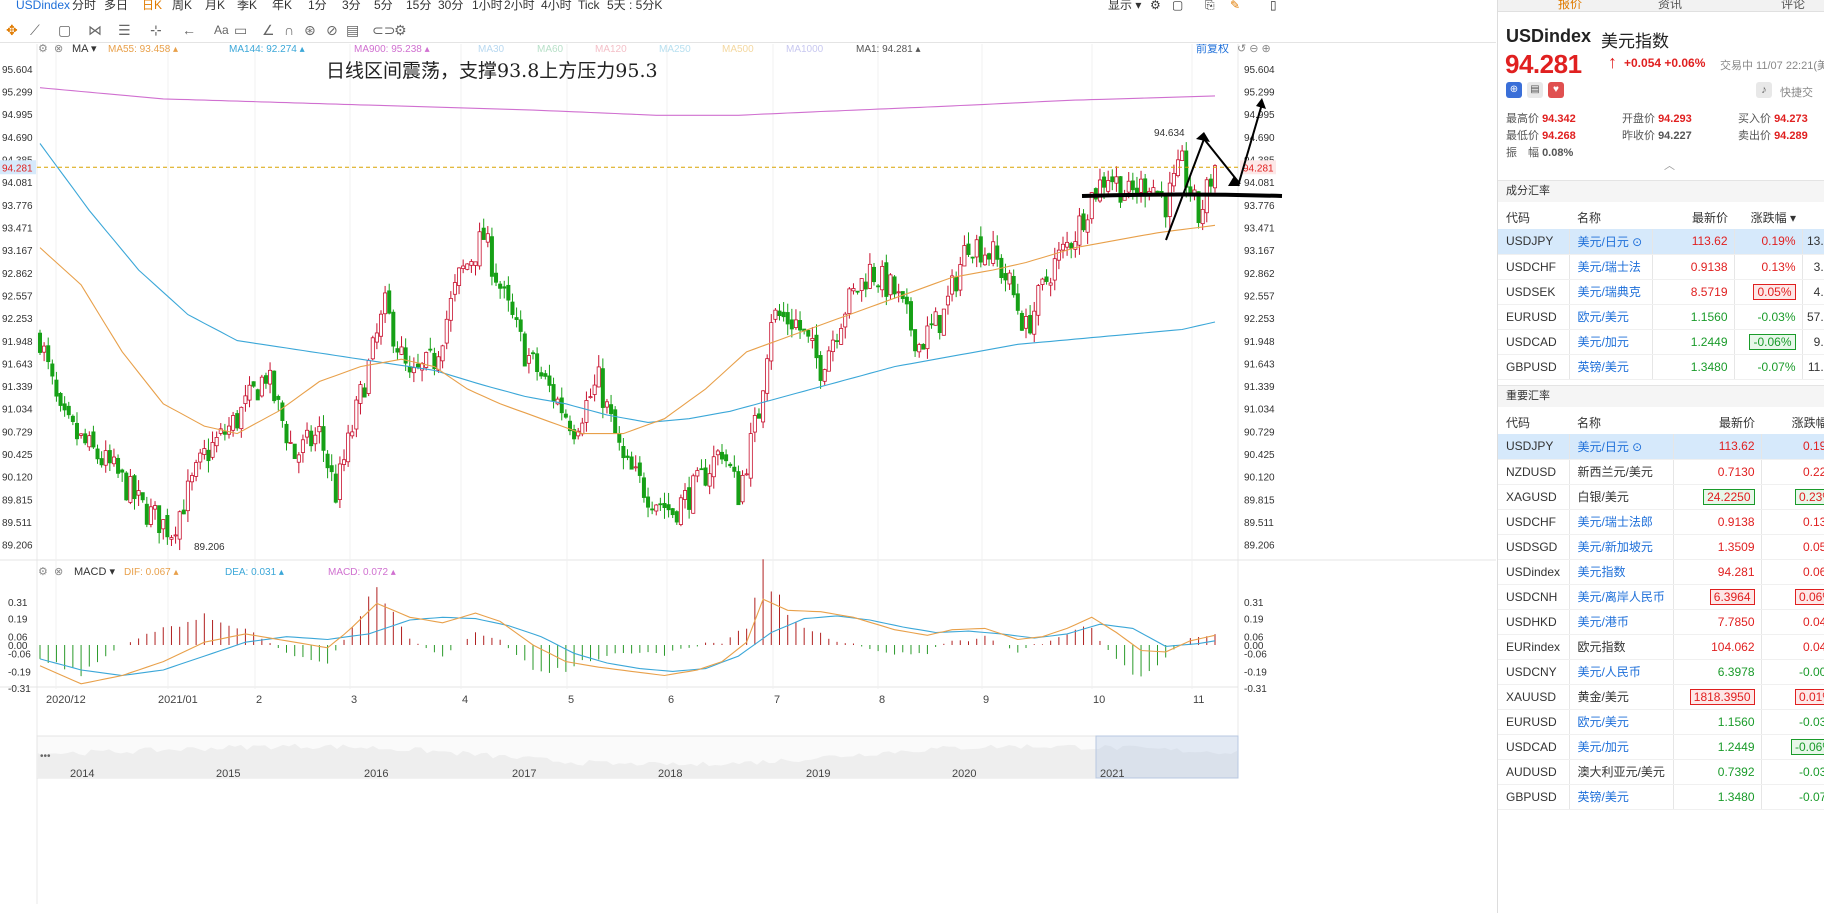 Image resolution: width=1824 pixels, height=913 pixels. I want to click on navigator-year-label: 2016, so click(376, 774).